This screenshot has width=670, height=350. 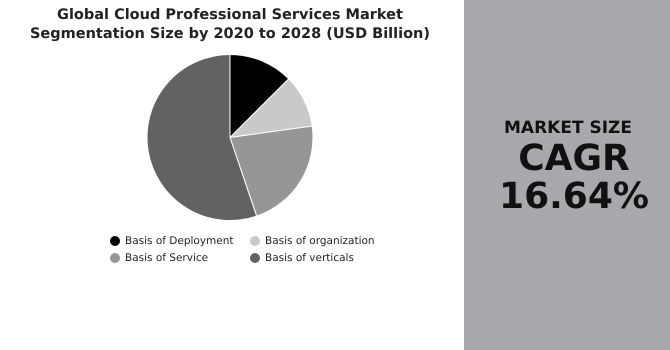 I want to click on legend-label: Basis of organization, so click(x=320, y=241).